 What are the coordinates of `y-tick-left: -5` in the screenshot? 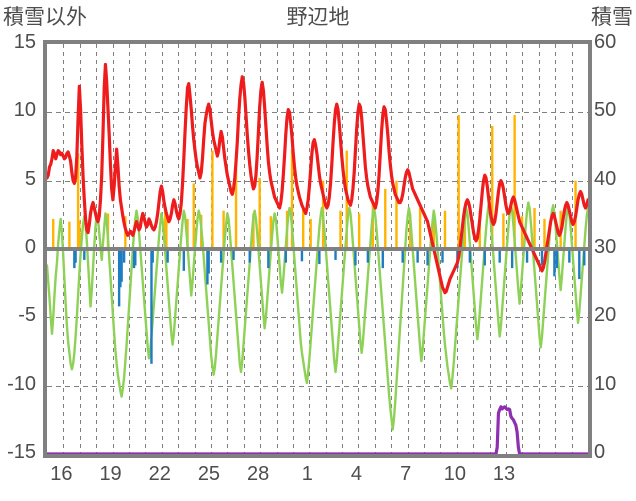 It's located at (27, 315).